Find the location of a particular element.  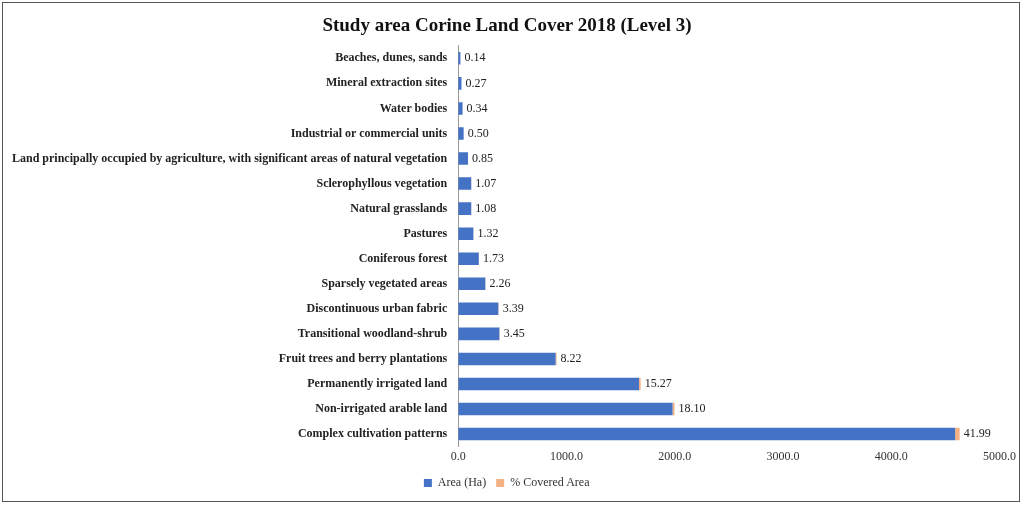

data-label: 3.39 is located at coordinates (513, 307).